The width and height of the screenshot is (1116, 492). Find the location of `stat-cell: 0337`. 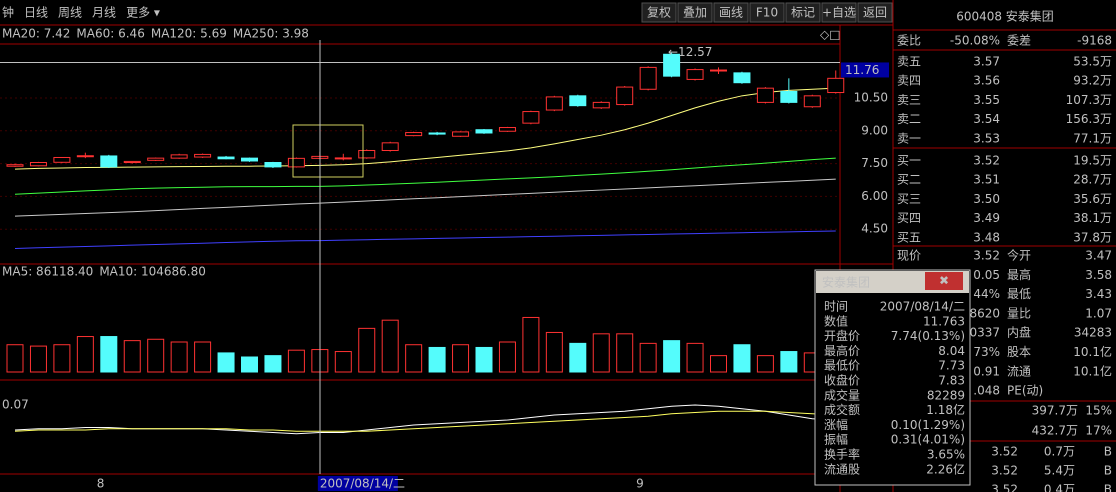

stat-cell: 0337 is located at coordinates (984, 333).